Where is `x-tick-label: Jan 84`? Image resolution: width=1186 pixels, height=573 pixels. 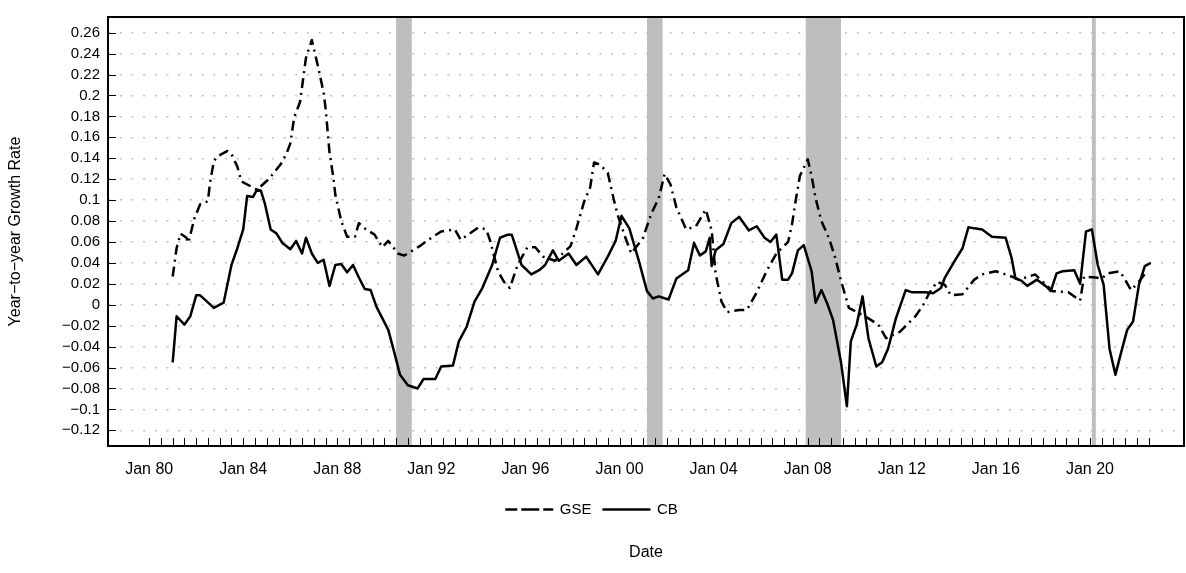 x-tick-label: Jan 84 is located at coordinates (243, 469).